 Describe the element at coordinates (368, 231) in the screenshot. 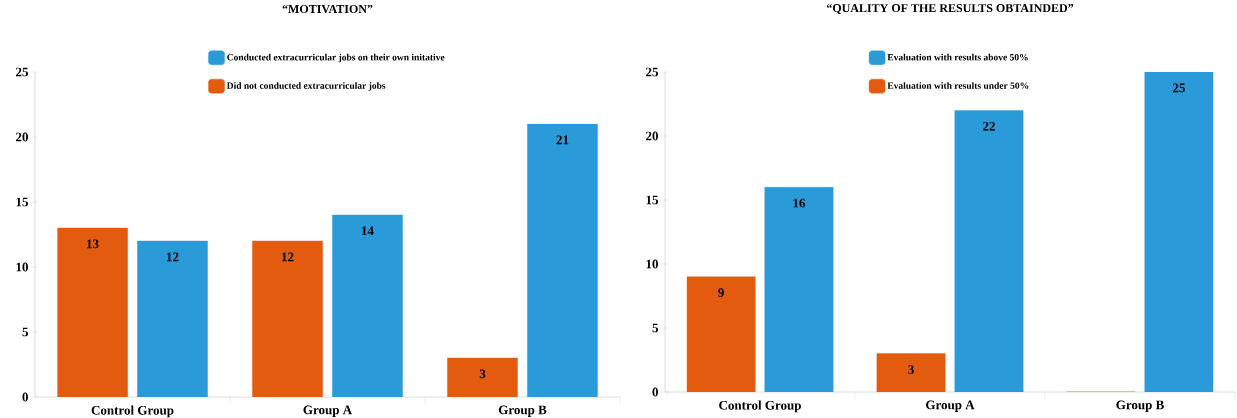

I see `data-label: 14` at that location.